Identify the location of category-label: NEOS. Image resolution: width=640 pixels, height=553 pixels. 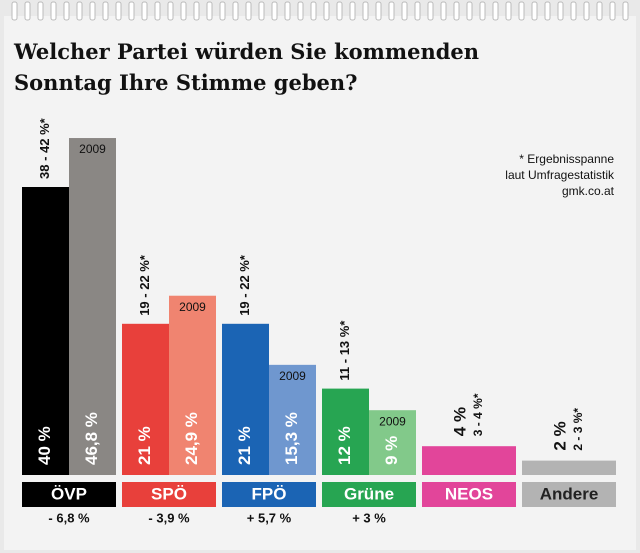
(469, 493).